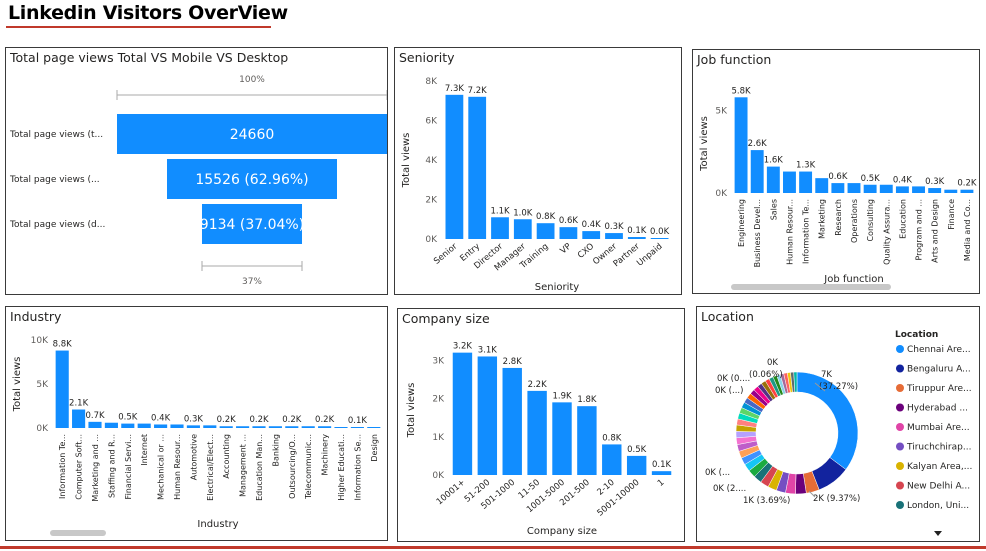  What do you see at coordinates (546, 217) in the screenshot?
I see `bar-value-label: 0.8K` at bounding box center [546, 217].